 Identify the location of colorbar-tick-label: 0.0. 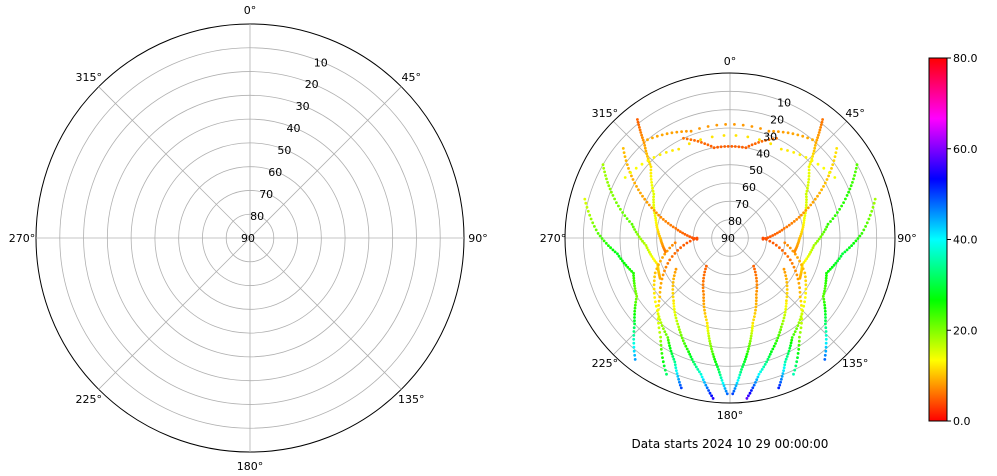
(962, 421).